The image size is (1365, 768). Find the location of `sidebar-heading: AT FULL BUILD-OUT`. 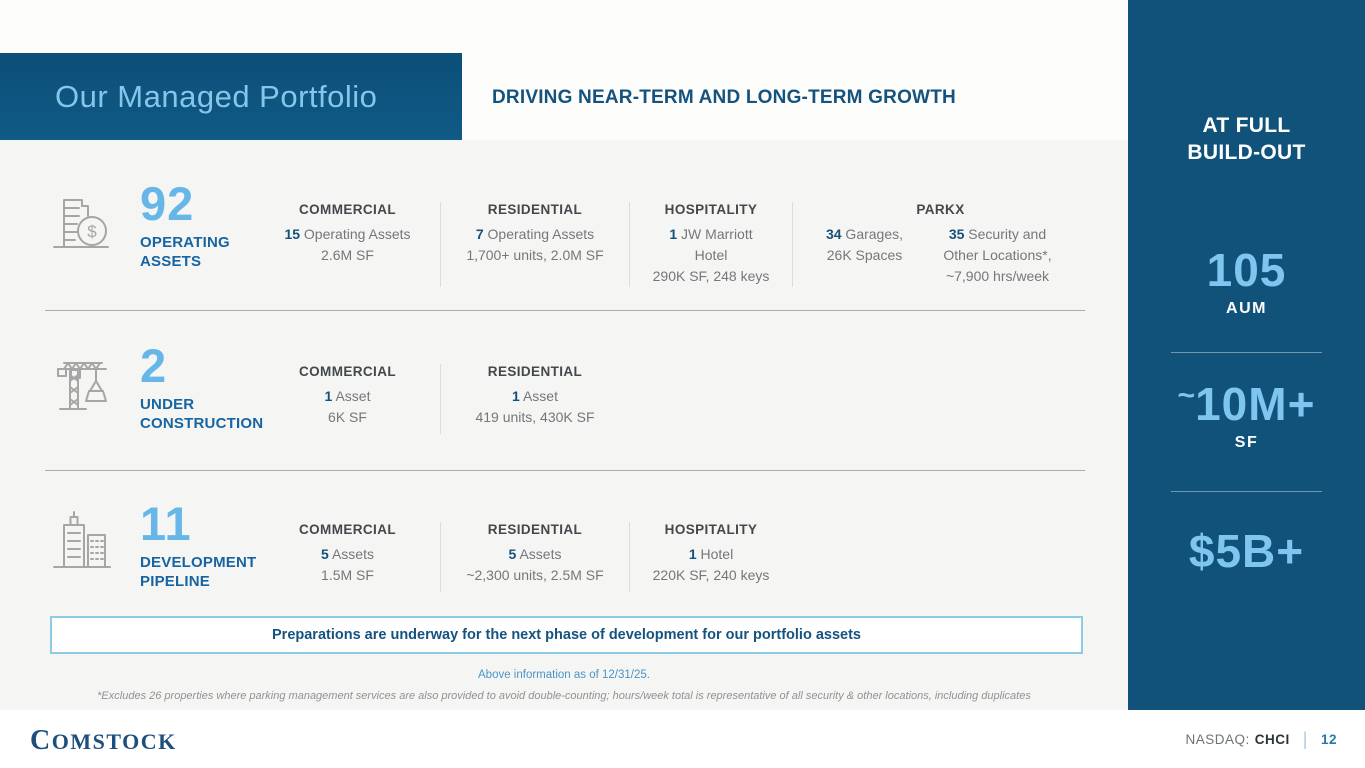

sidebar-heading: AT FULL BUILD-OUT is located at coordinates (1246, 139).